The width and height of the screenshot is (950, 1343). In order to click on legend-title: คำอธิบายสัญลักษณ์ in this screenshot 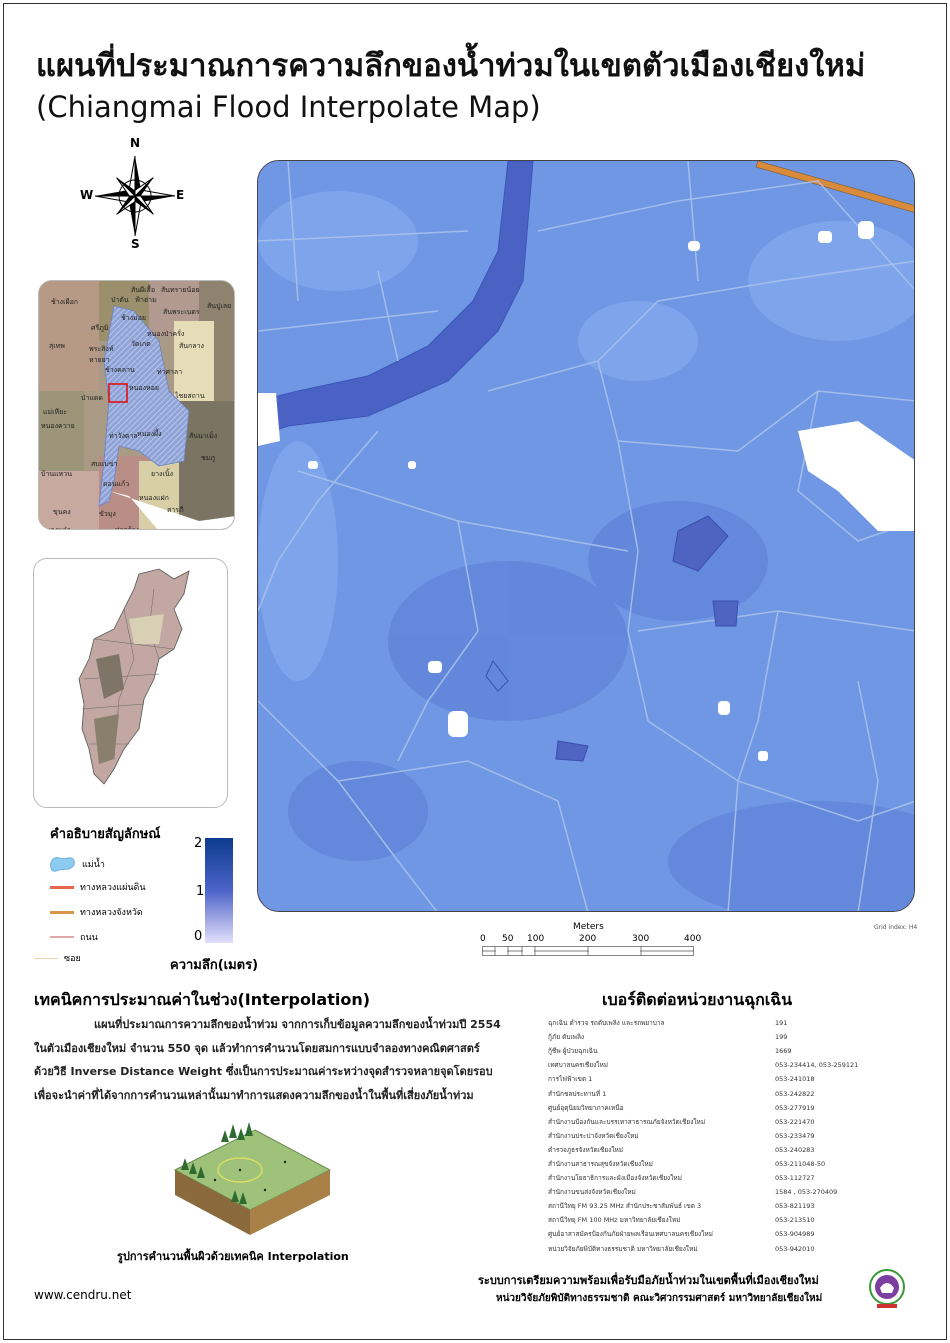, I will do `click(105, 834)`.